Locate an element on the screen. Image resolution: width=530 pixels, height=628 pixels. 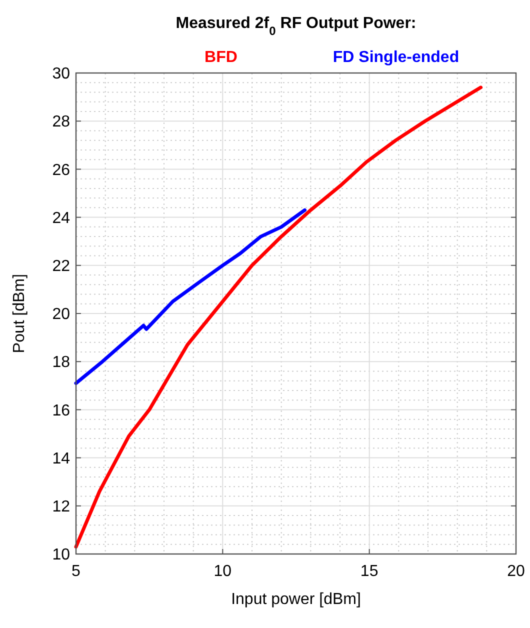
y-tick-label: 18 is located at coordinates (61, 363).